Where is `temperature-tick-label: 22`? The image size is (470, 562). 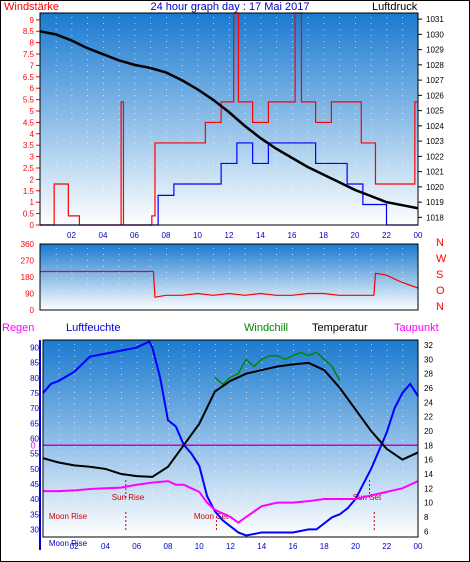
temperature-tick-label: 22 is located at coordinates (428, 417).